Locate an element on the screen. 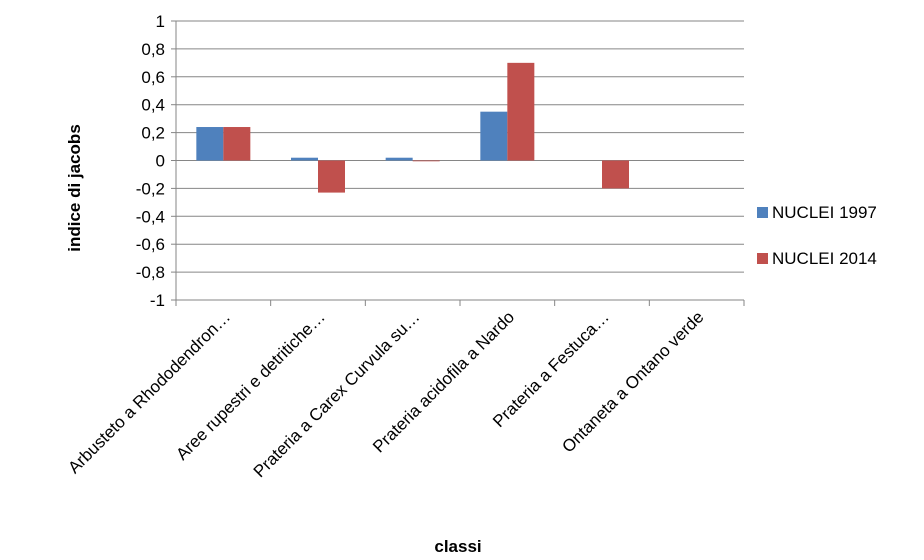 Image resolution: width=924 pixels, height=560 pixels. y-tick-label: 0,4 is located at coordinates (153, 105).